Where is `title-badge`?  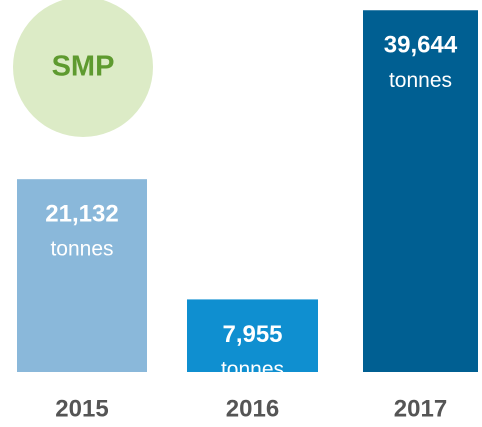
title-badge is located at coordinates (83, 68).